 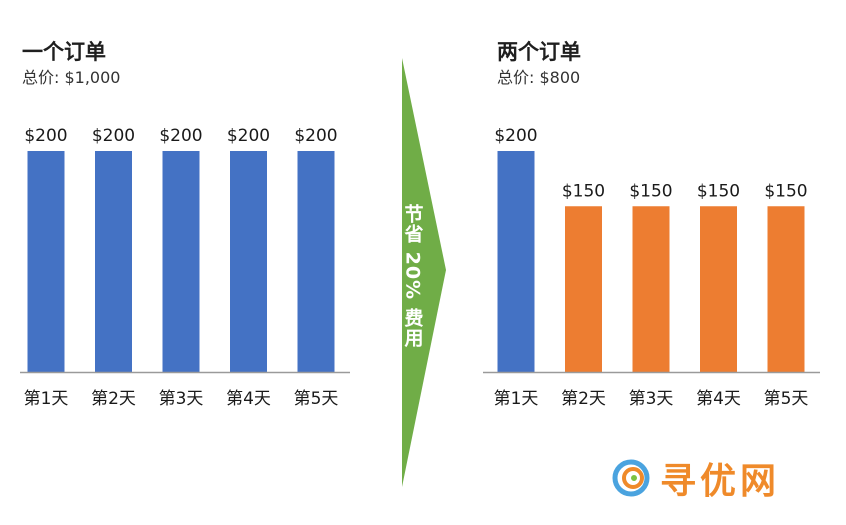 What do you see at coordinates (516, 399) in the screenshot?
I see `chart-2-x-tick-1: 第1天` at bounding box center [516, 399].